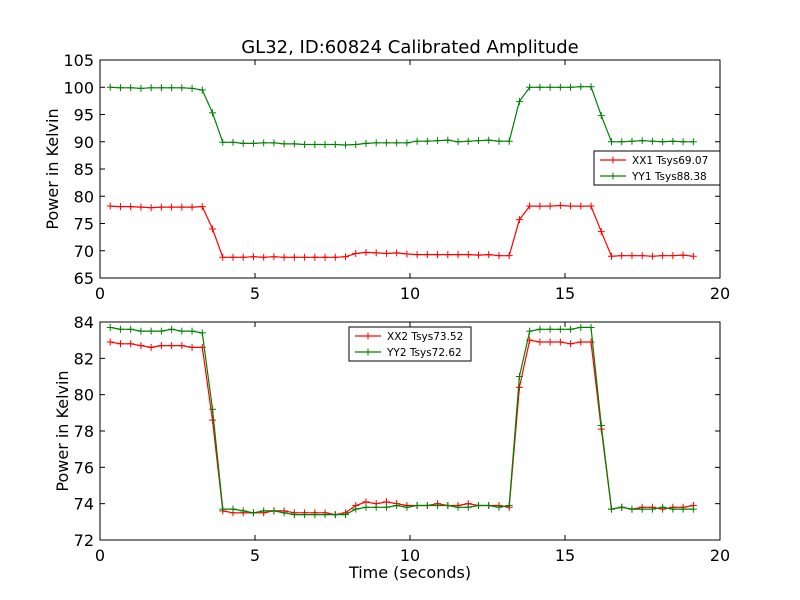  I want to click on y-tick-label: 76, so click(84, 467).